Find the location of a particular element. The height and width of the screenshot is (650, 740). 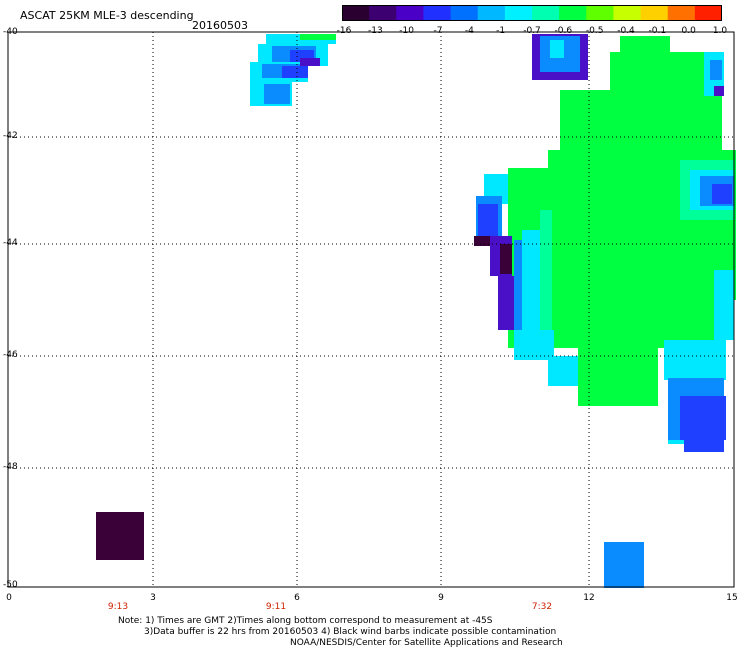

color-scale-tick: -0.5 is located at coordinates (594, 31).